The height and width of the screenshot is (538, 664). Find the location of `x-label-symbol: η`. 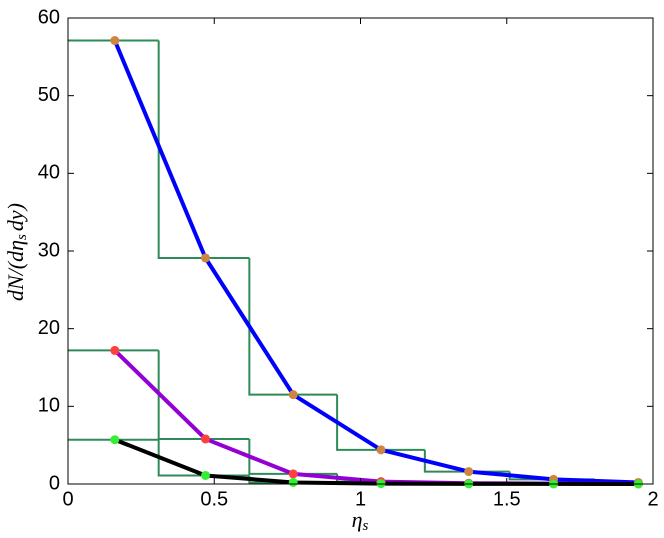

x-label-symbol: η is located at coordinates (357, 519).